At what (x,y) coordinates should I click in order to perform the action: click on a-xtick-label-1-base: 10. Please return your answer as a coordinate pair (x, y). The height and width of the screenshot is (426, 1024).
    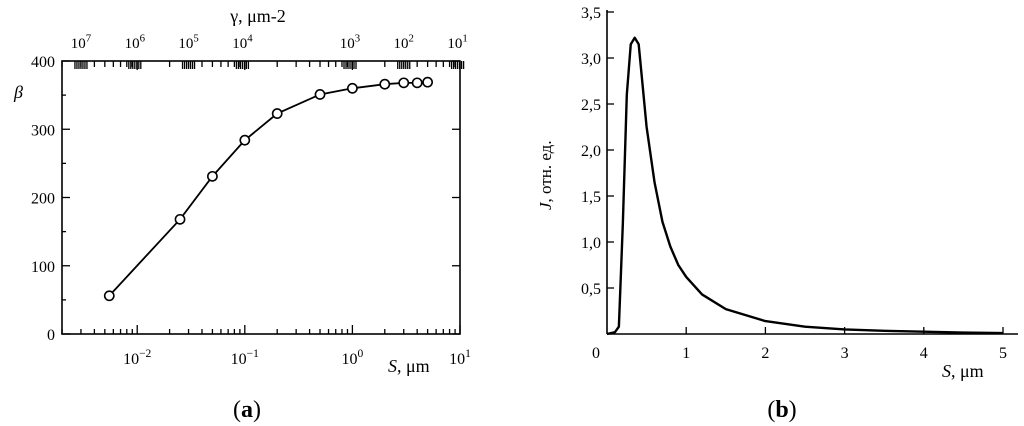
    Looking at the image, I should click on (239, 359).